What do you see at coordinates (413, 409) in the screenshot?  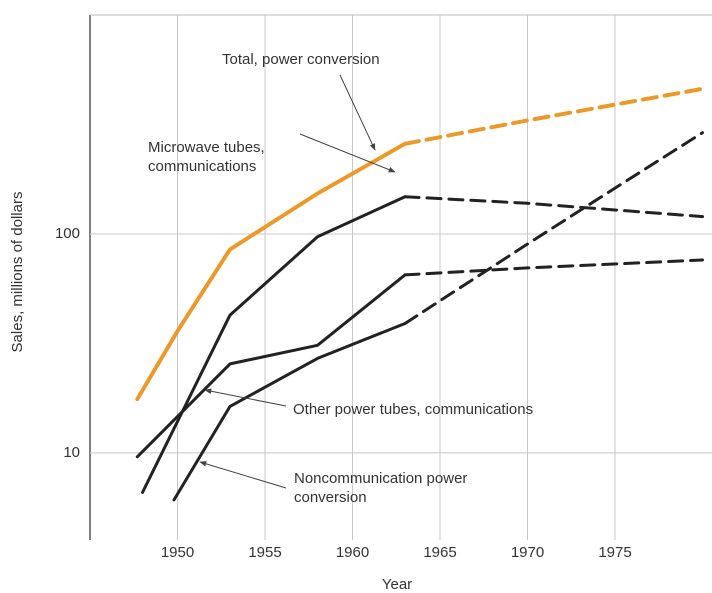 I see `series-label: Other power tubes, communications` at bounding box center [413, 409].